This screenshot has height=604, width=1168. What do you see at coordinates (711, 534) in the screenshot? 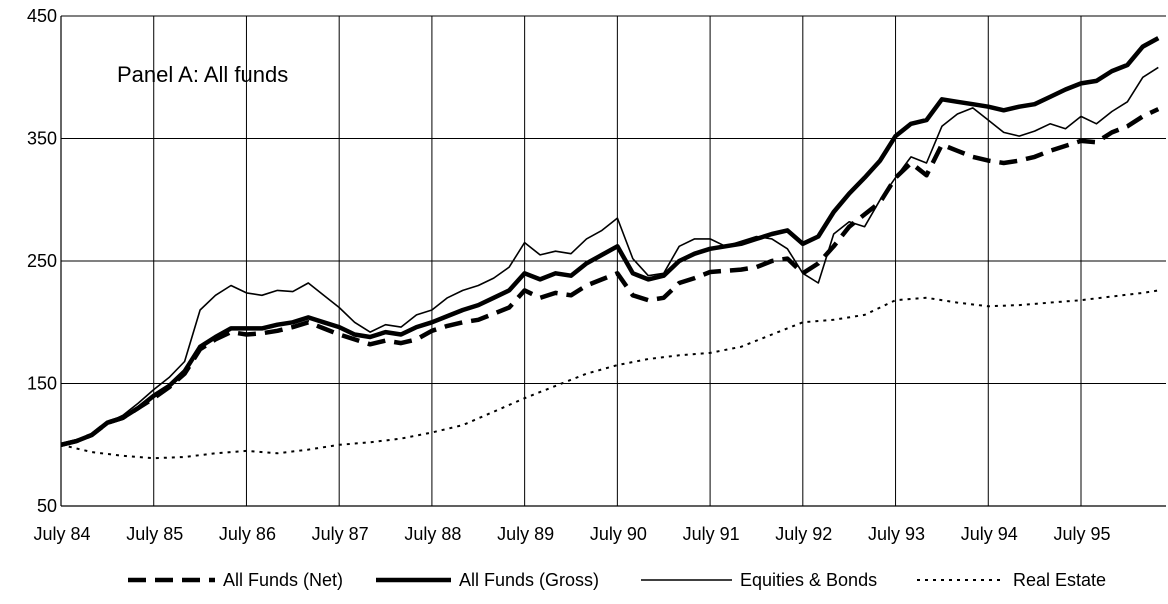
I see `x-tick-label: July 91` at bounding box center [711, 534].